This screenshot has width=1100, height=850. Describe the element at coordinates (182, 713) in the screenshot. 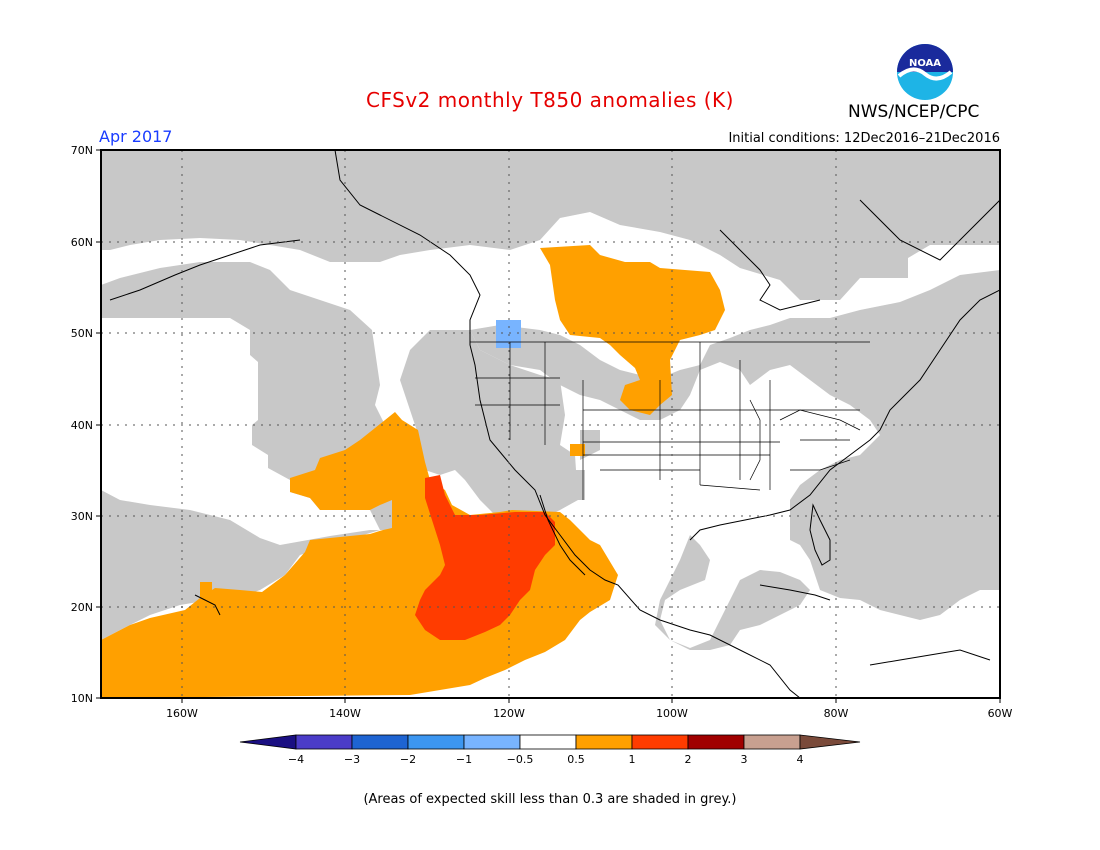

I see `lon-label: 160W` at that location.